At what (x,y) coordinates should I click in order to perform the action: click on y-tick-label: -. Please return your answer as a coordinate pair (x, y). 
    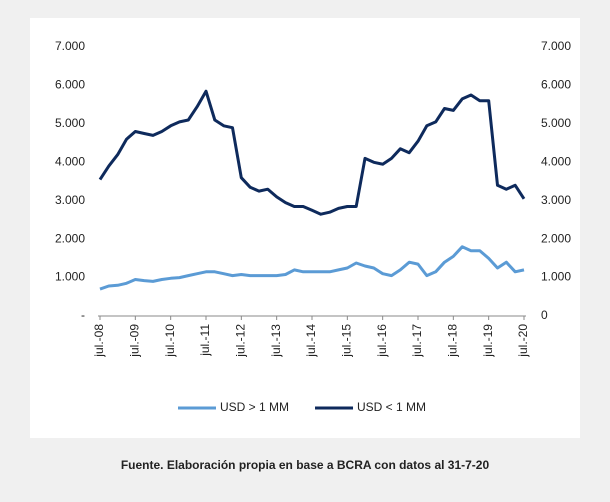
    Looking at the image, I should click on (83, 315).